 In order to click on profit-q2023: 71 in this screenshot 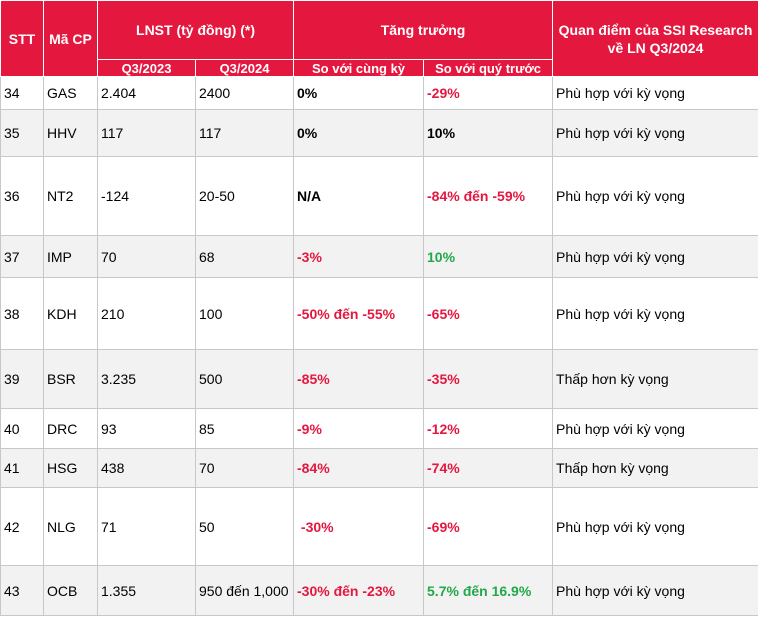, I will do `click(146, 526)`.